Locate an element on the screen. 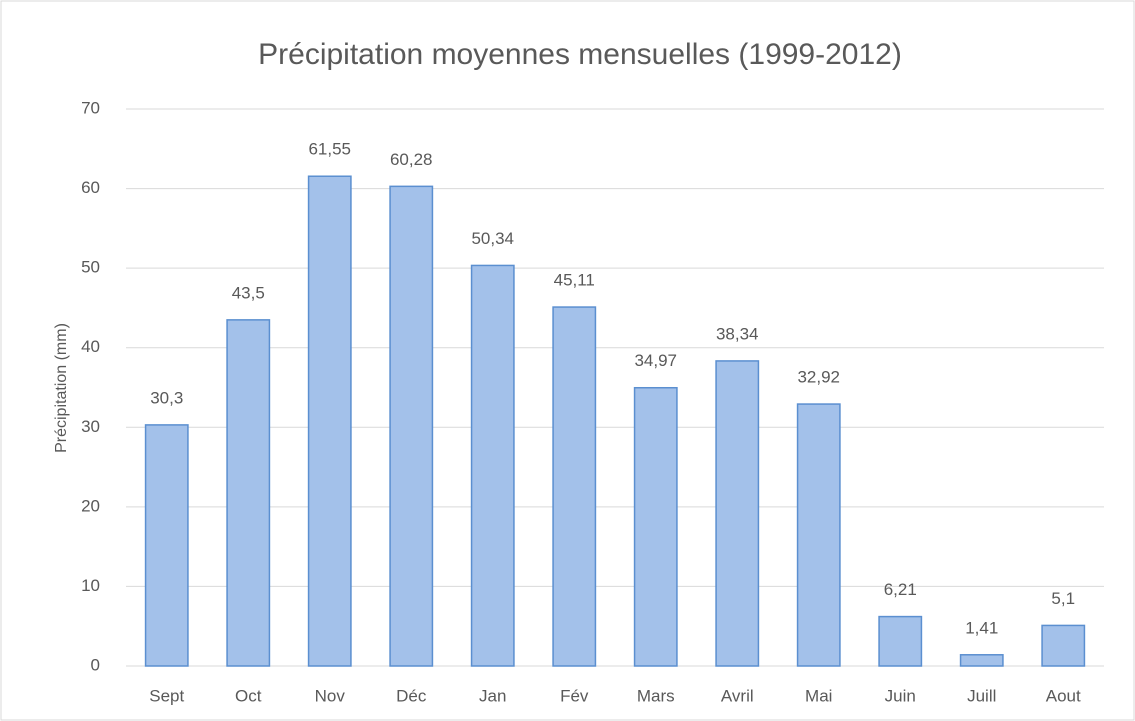 The height and width of the screenshot is (721, 1135). x-tick-label: Fév is located at coordinates (574, 695).